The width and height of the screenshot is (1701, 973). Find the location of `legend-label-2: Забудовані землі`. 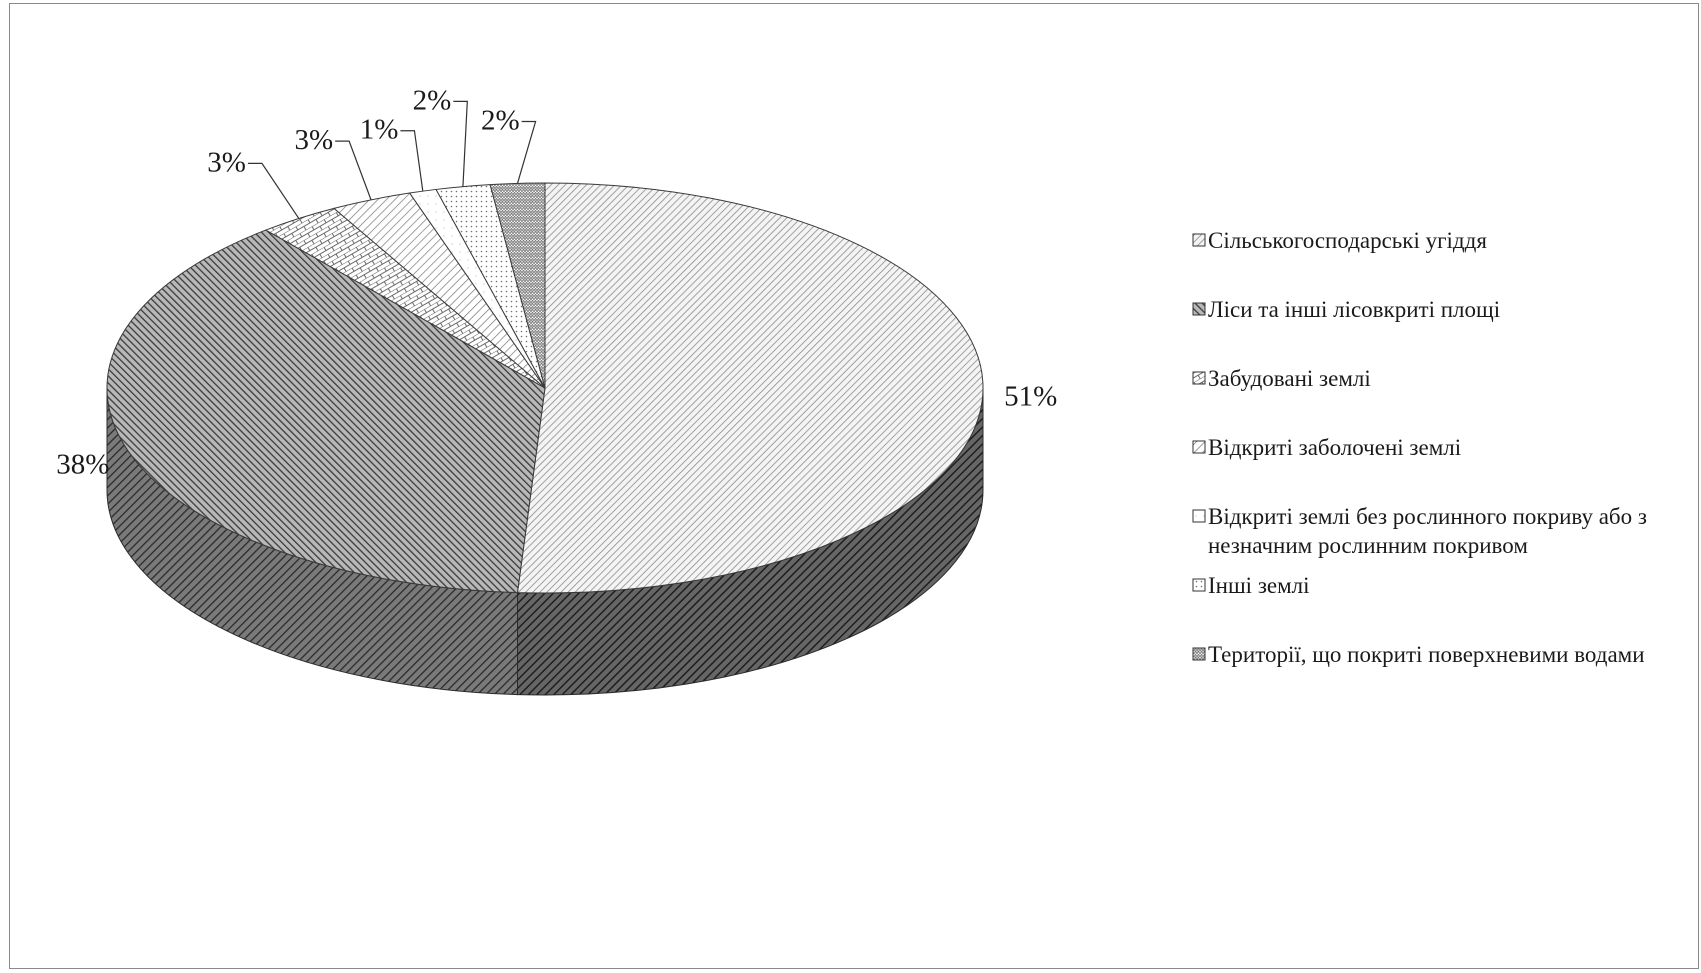

legend-label-2: Забудовані землі is located at coordinates (1289, 378).